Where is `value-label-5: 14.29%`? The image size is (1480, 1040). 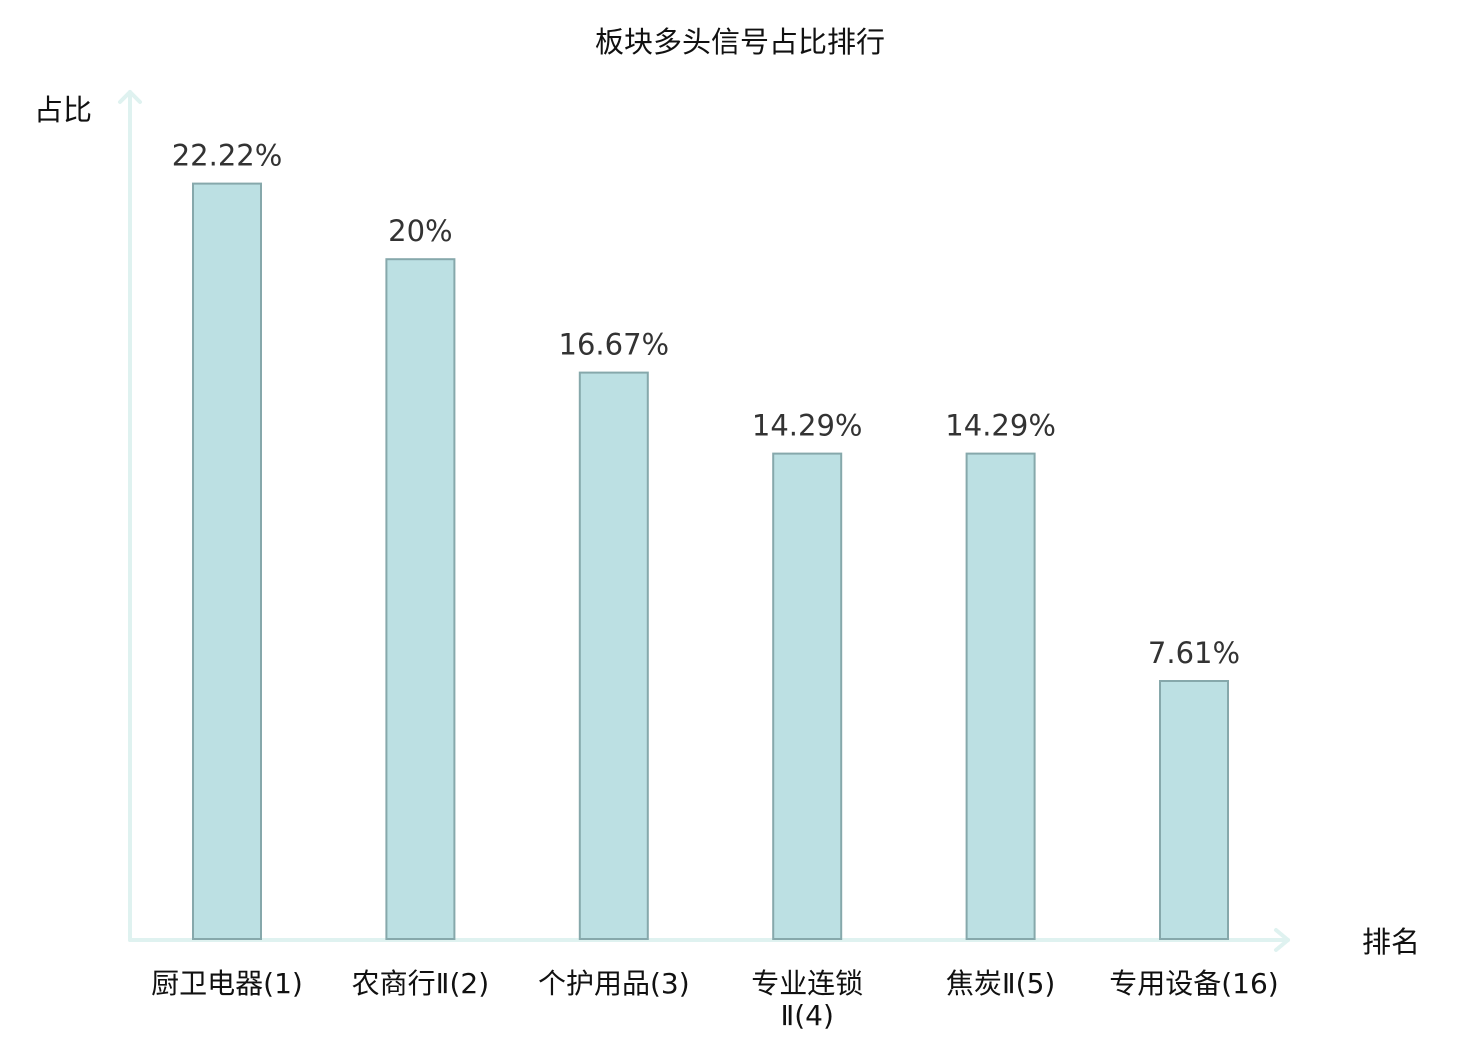
value-label-5: 14.29% is located at coordinates (1000, 426).